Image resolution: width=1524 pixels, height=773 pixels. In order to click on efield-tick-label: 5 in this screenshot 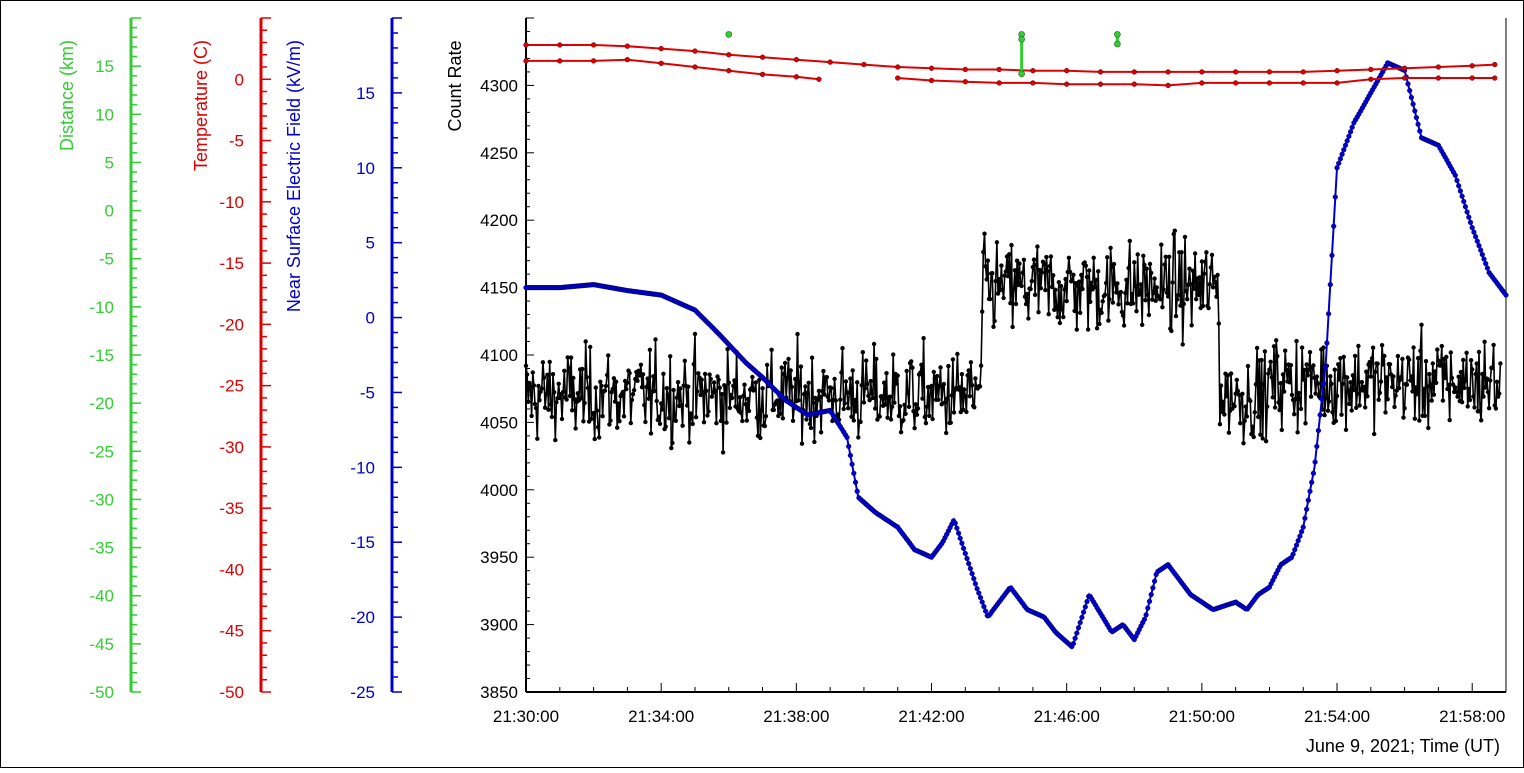, I will do `click(370, 243)`.